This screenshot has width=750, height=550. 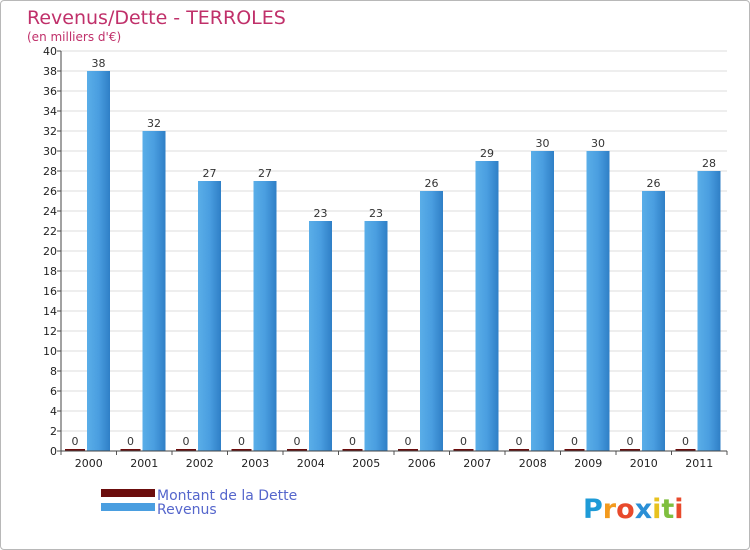 What do you see at coordinates (50, 51) in the screenshot?
I see `y-tick-label: 40` at bounding box center [50, 51].